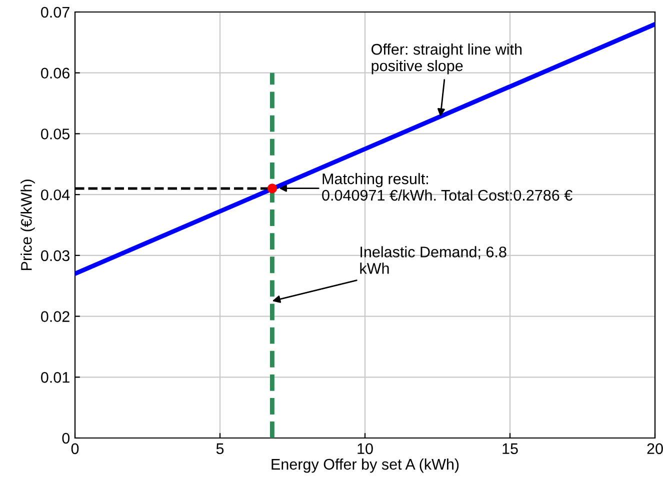 This screenshot has height=479, width=663. What do you see at coordinates (510, 448) in the screenshot?
I see `x-tick-label: 15` at bounding box center [510, 448].